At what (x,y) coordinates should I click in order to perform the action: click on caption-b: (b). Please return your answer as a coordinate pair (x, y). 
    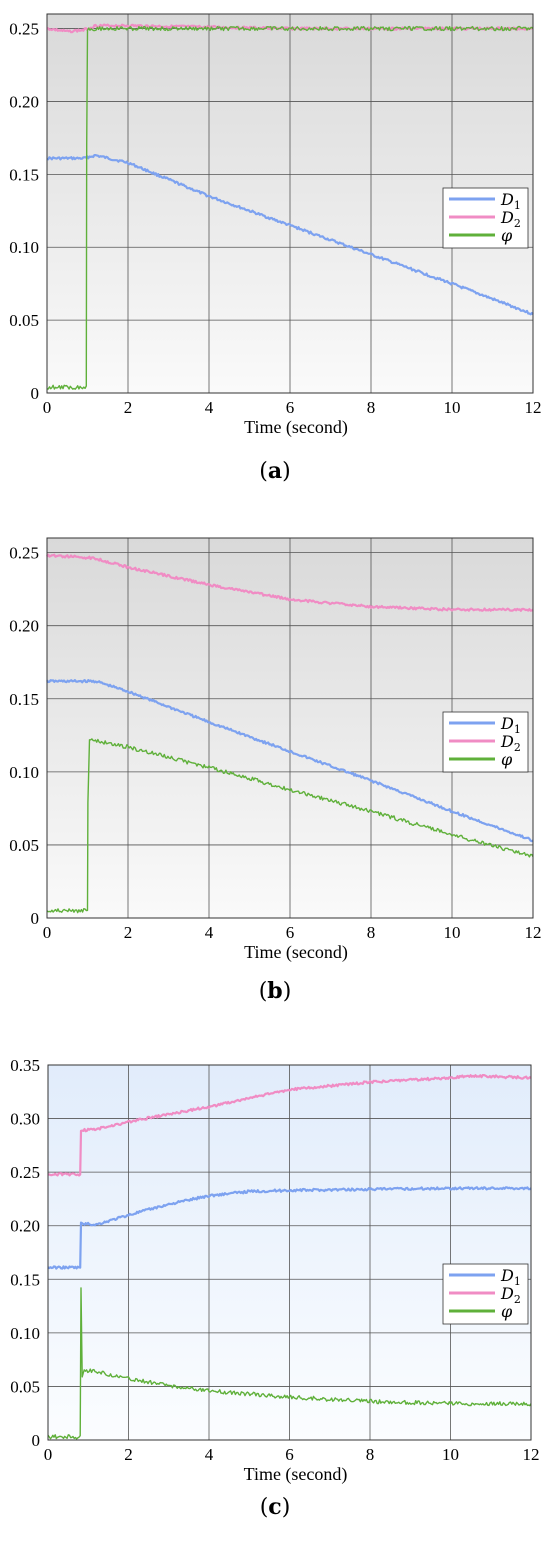
    Looking at the image, I should click on (275, 991).